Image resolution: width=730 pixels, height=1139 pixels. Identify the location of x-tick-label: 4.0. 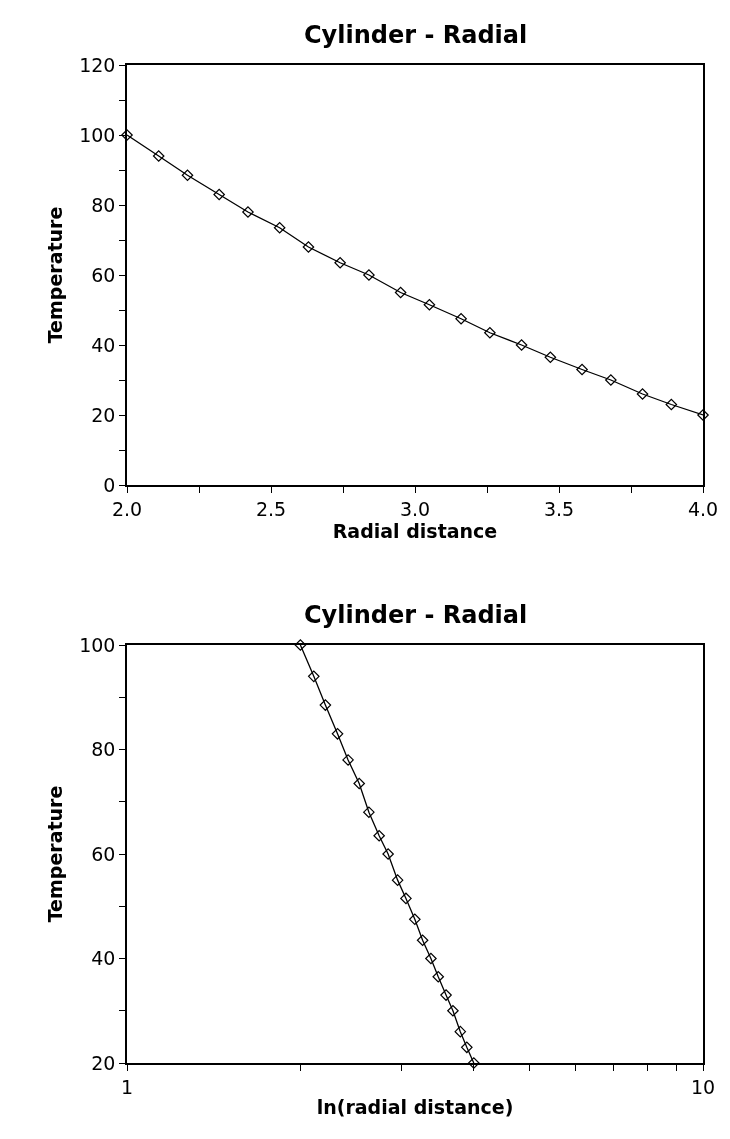
(703, 508).